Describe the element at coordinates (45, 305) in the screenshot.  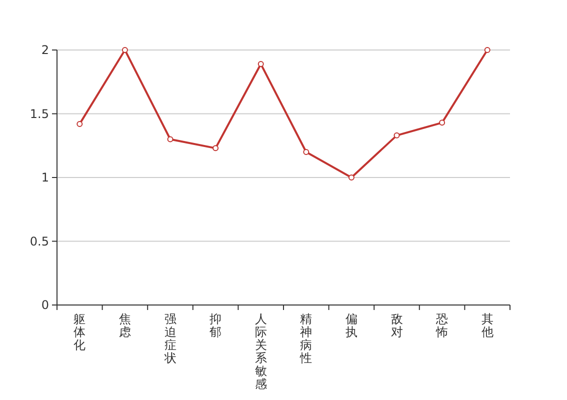
I see `y-tick-label: 0` at that location.